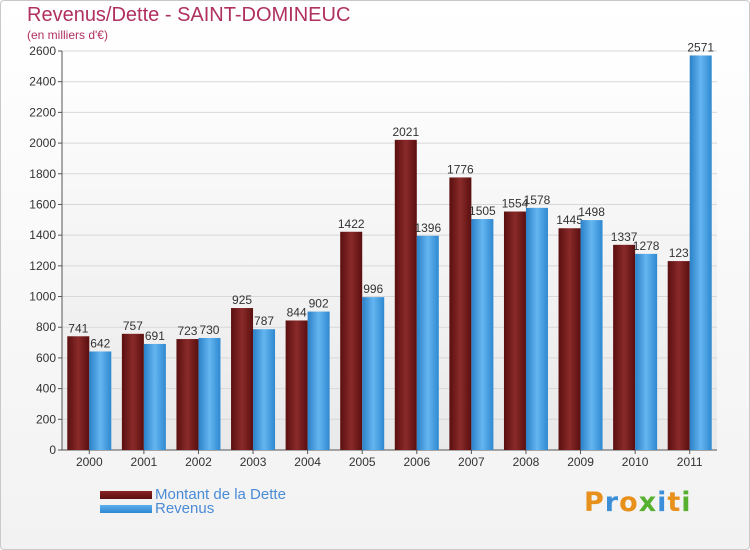 The image size is (750, 550). What do you see at coordinates (648, 502) in the screenshot?
I see `logo-letter: x` at bounding box center [648, 502].